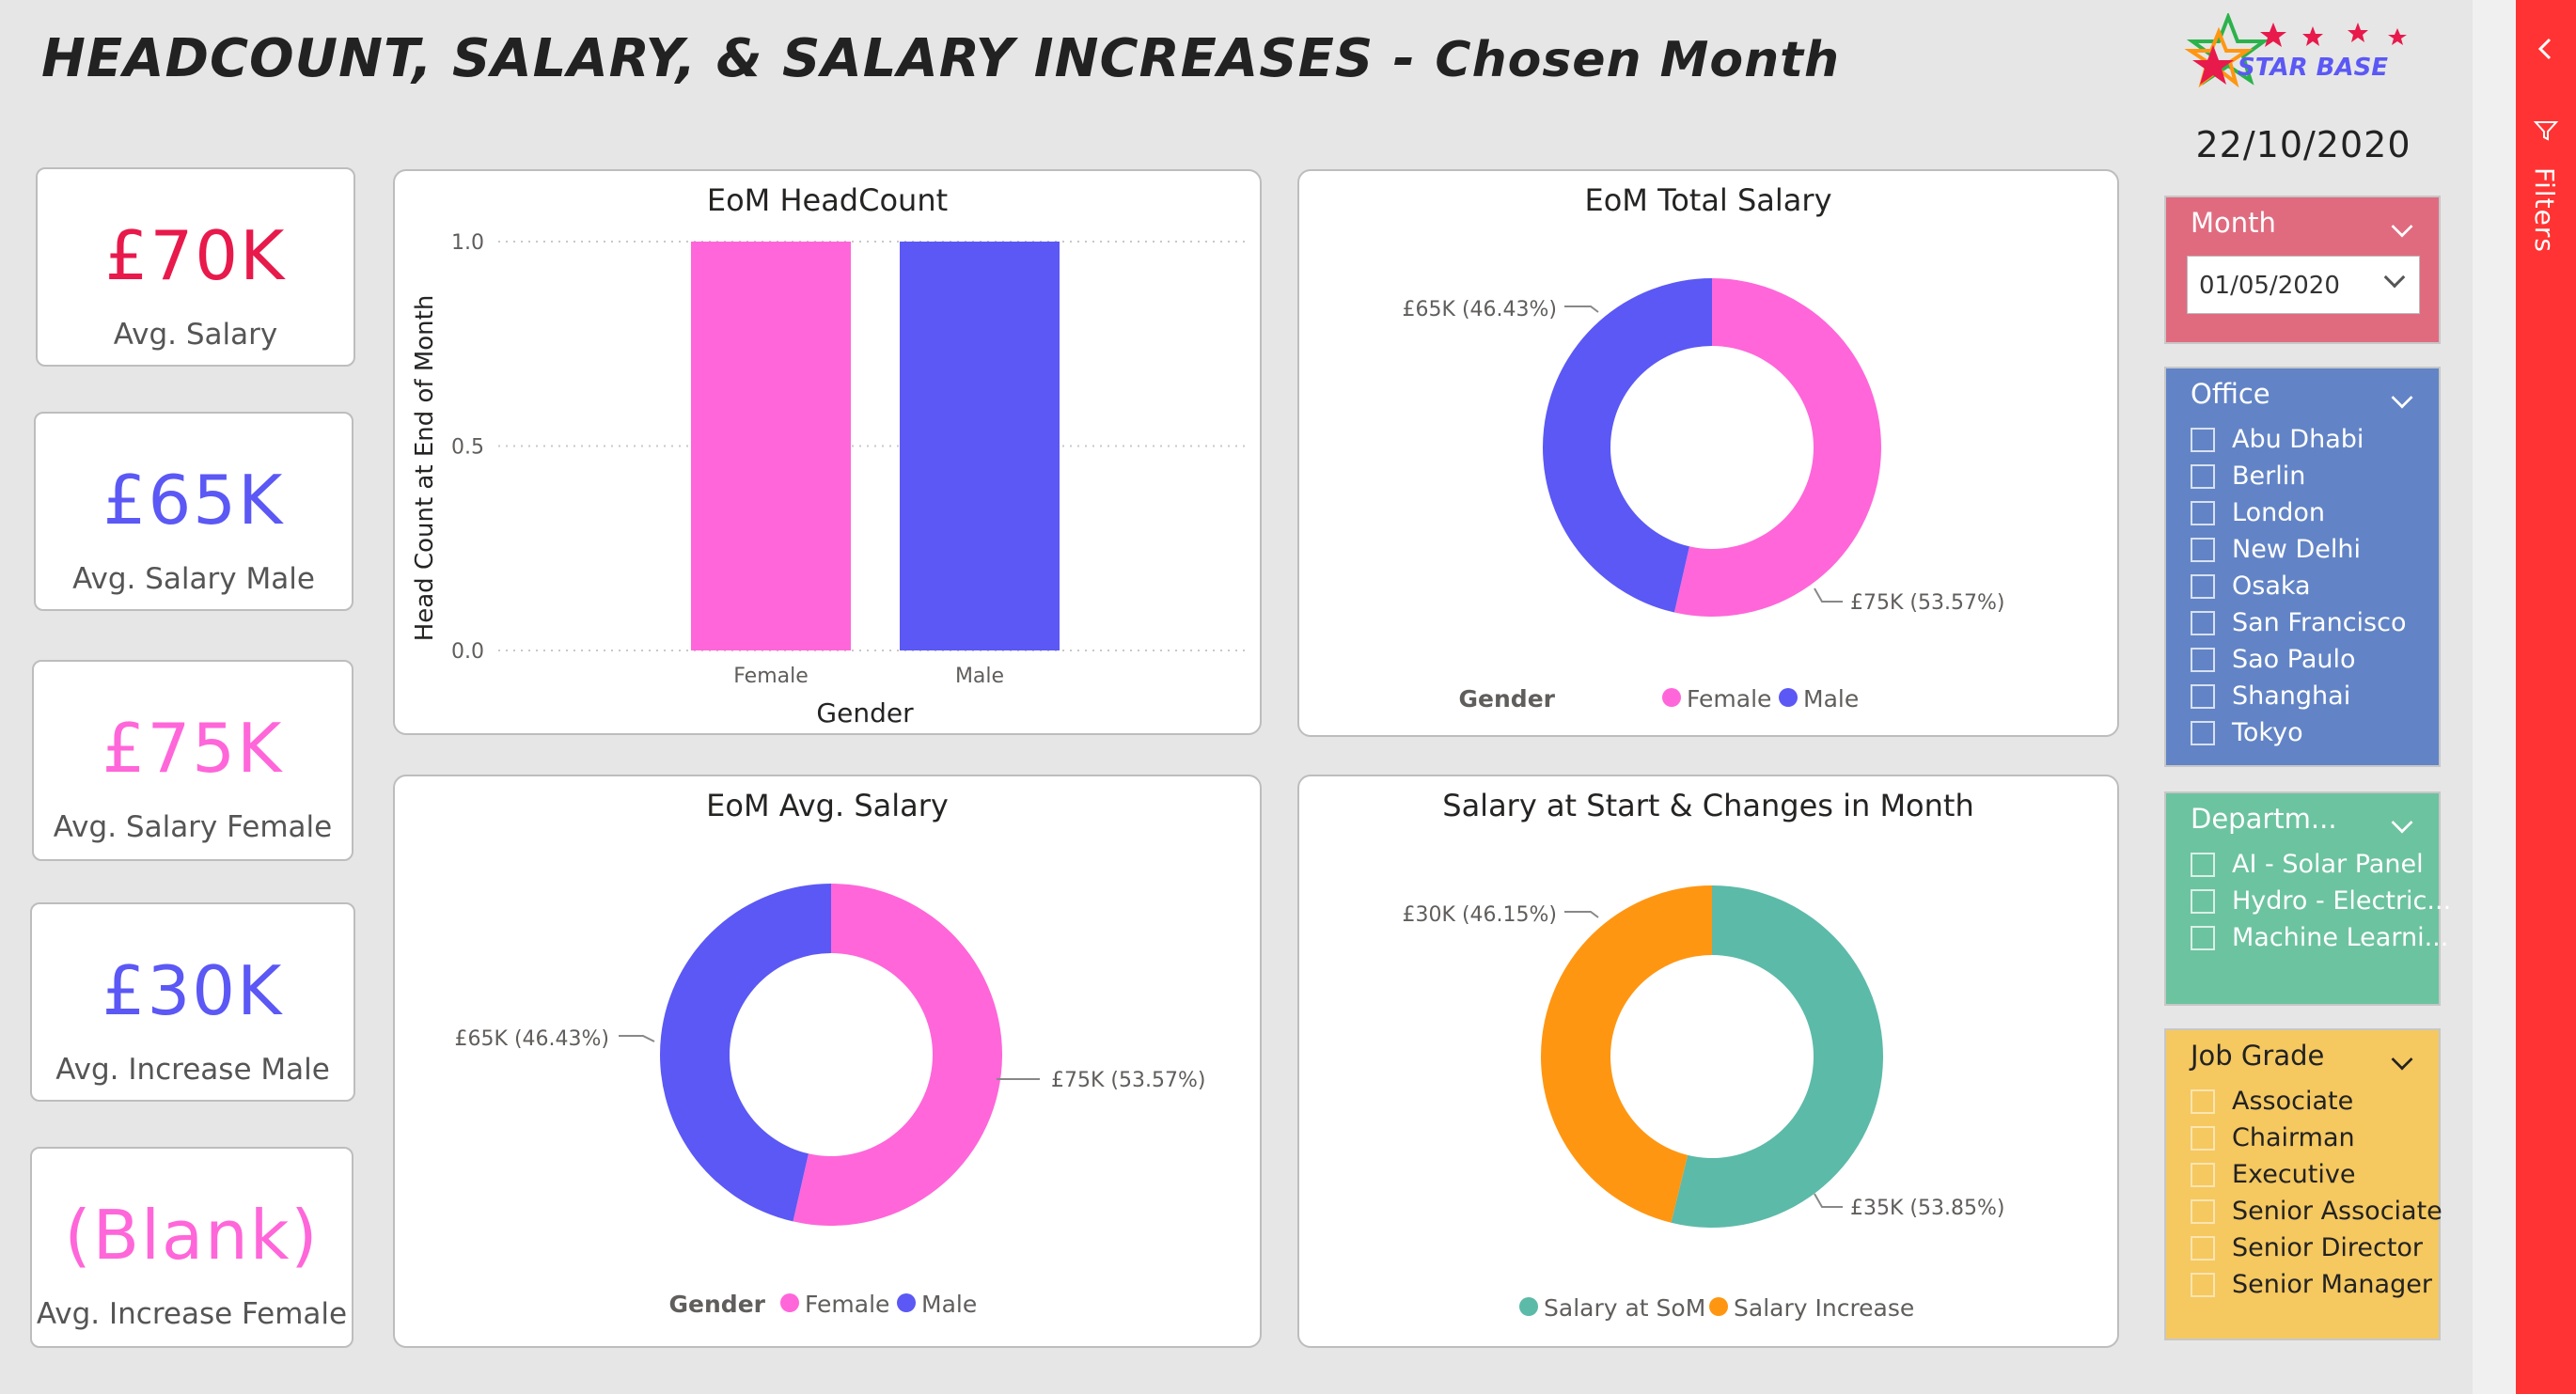  Describe the element at coordinates (980, 446) in the screenshot. I see `bar-male` at that location.